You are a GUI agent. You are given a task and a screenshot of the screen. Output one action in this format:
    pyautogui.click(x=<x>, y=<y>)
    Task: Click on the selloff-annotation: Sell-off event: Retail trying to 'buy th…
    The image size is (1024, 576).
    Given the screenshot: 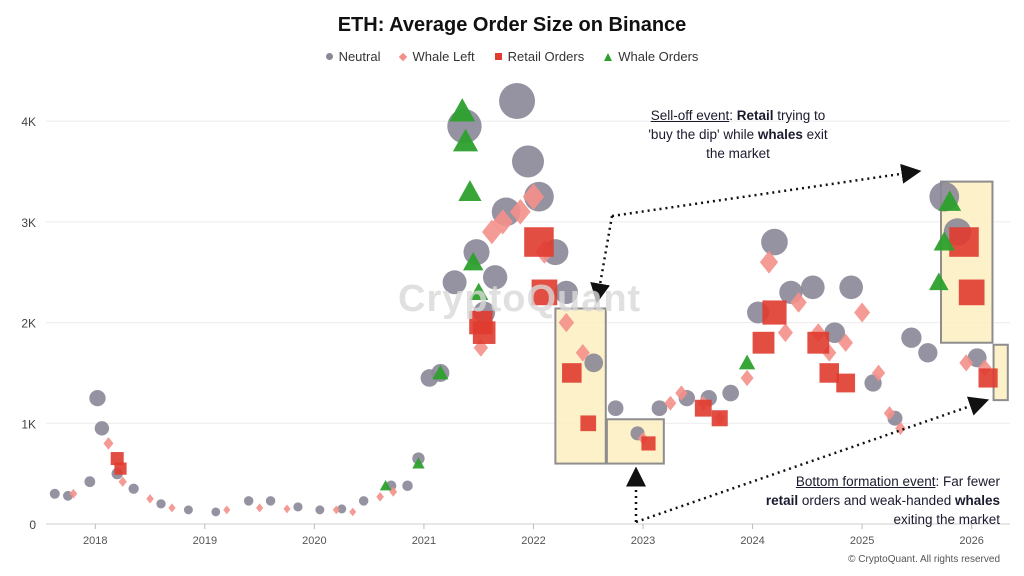 What is the action you would take?
    pyautogui.click(x=738, y=134)
    